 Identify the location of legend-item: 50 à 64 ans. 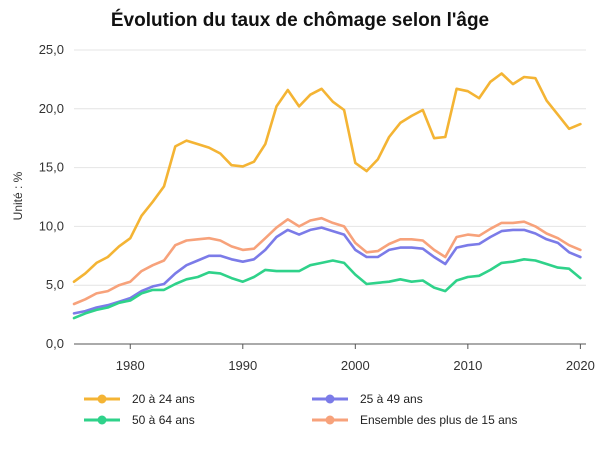
(139, 420).